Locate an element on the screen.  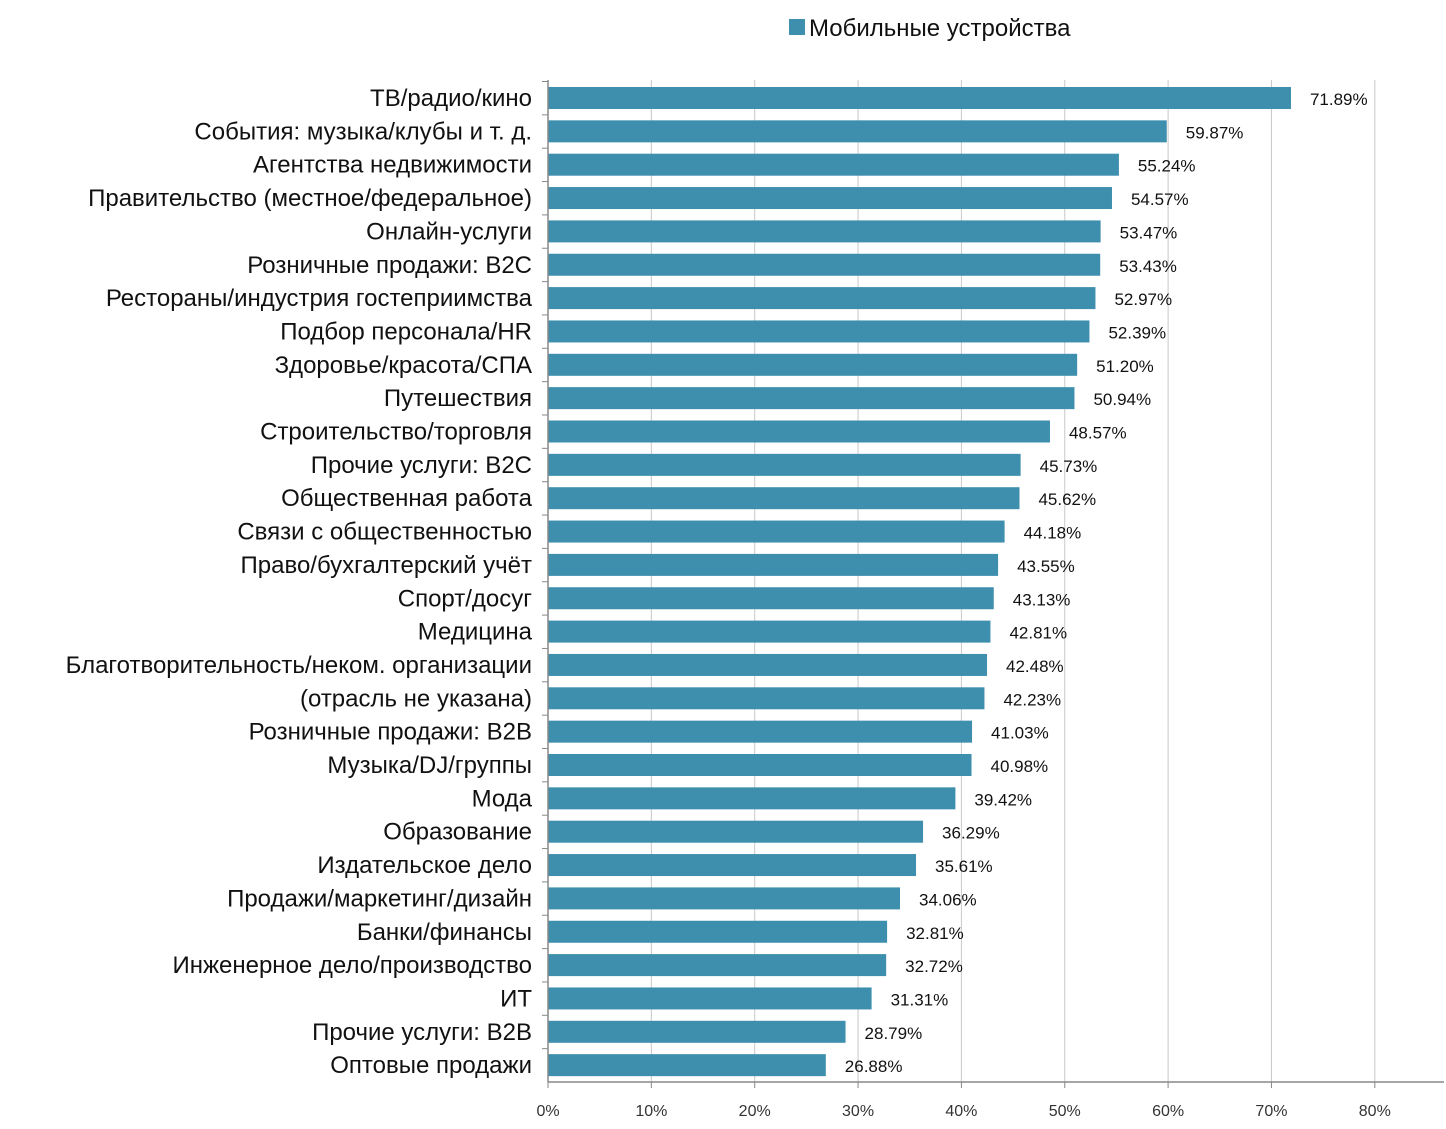
value-label: 31.31% is located at coordinates (920, 999).